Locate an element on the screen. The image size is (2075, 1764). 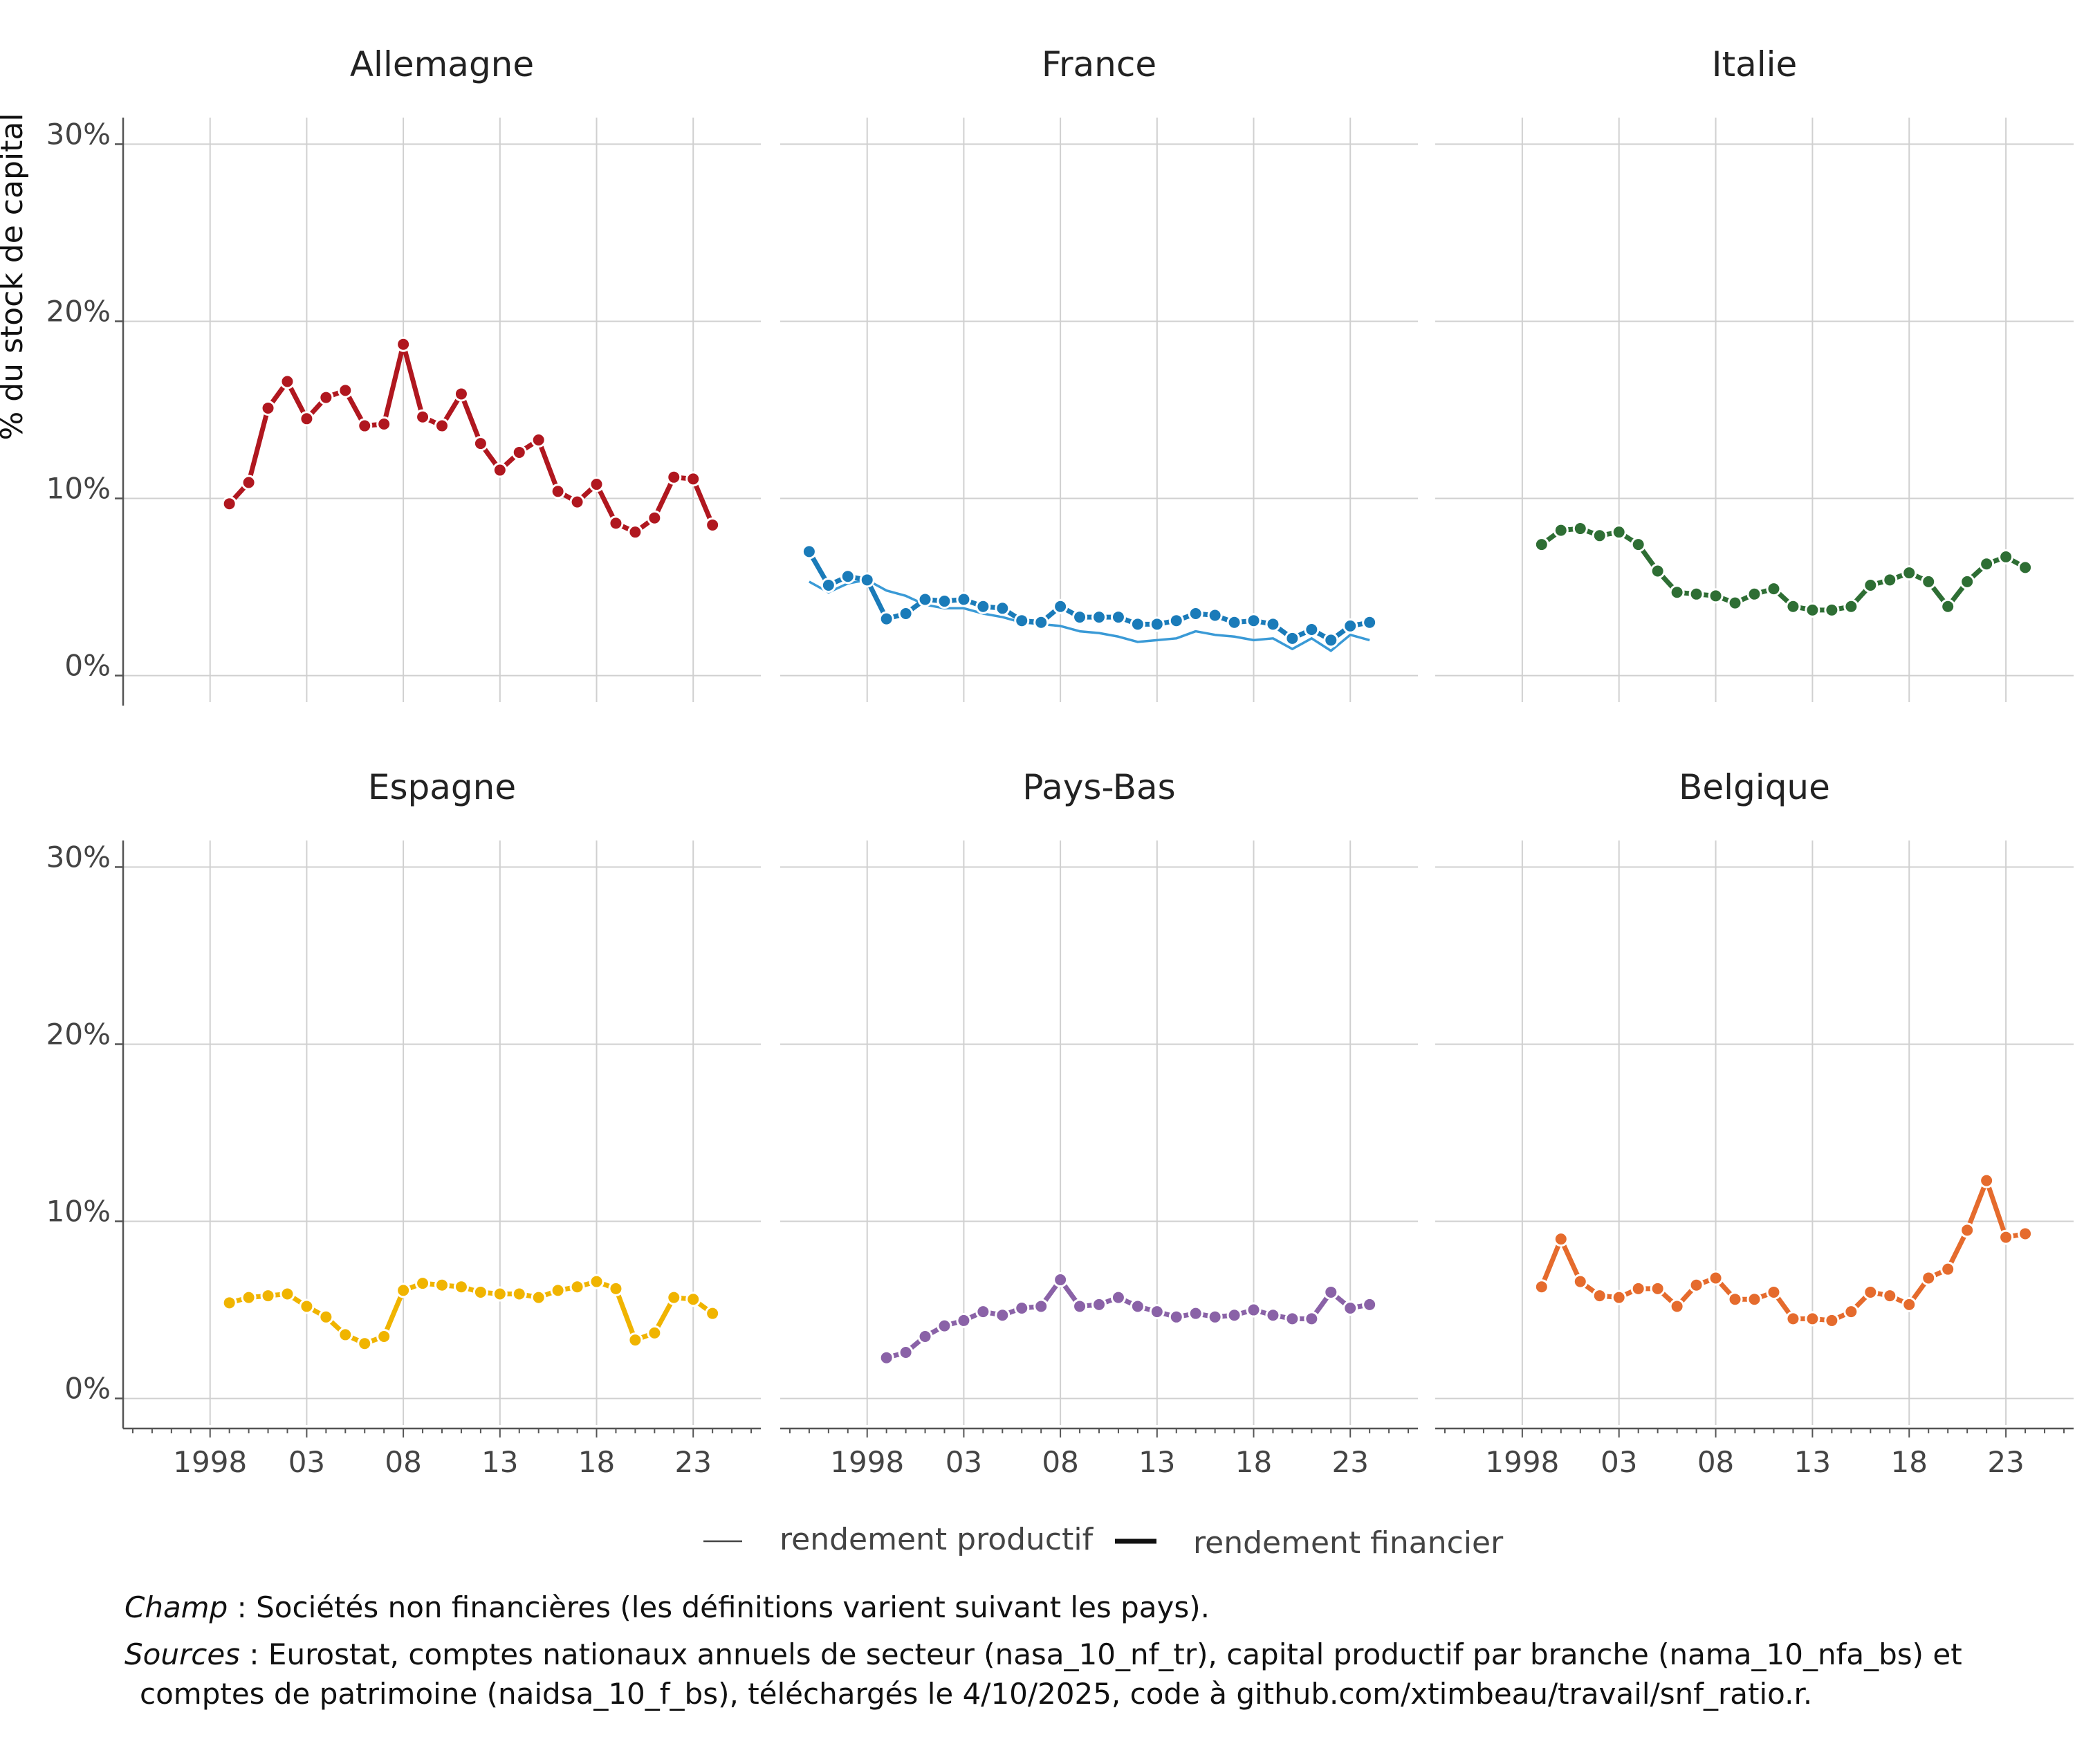
x-tick-label: 23 is located at coordinates (2005, 1462).